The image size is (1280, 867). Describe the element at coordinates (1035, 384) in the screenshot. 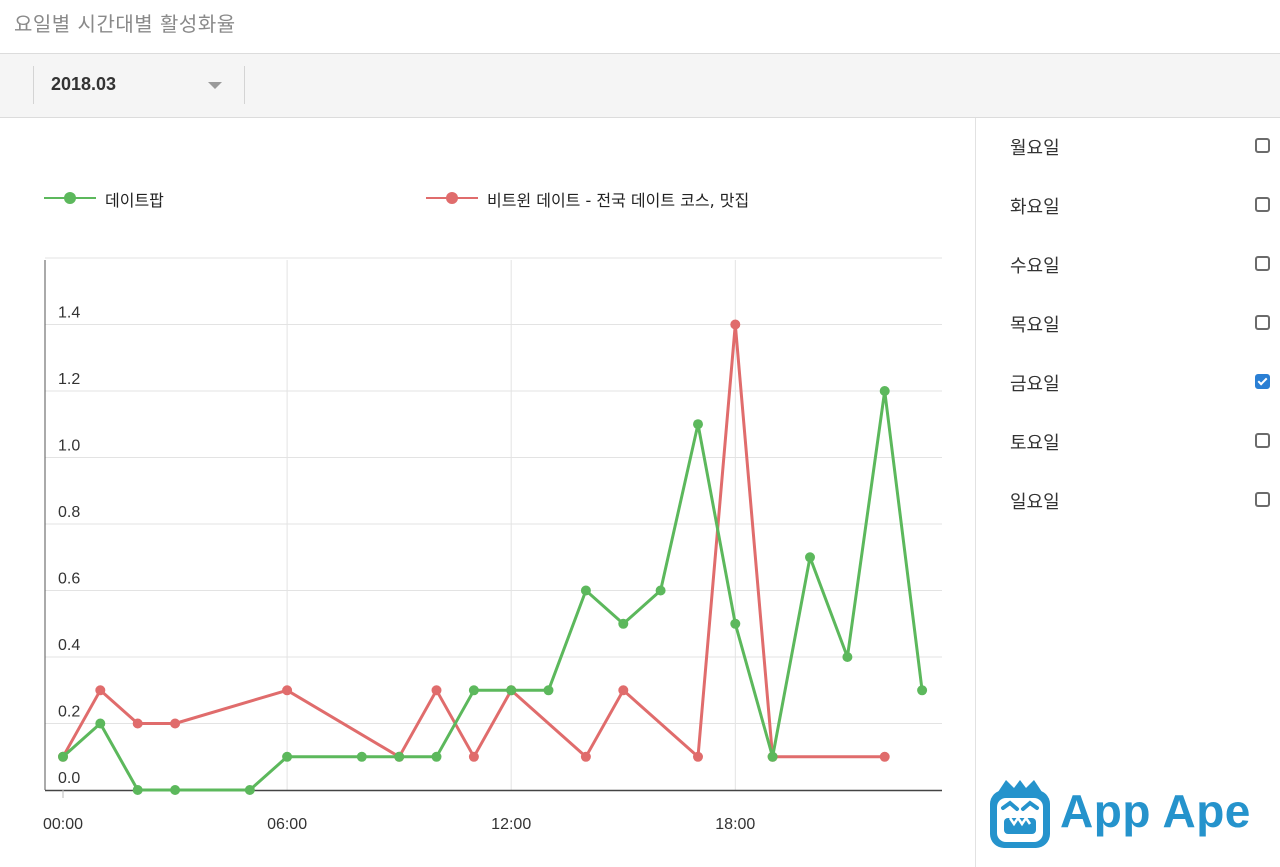

I see `day-label: 금요일` at that location.